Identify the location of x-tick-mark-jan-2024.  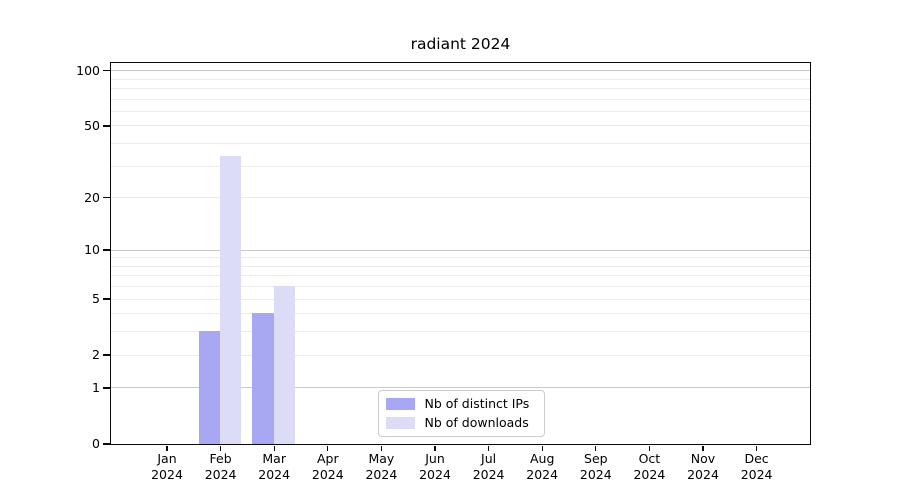
(167, 448).